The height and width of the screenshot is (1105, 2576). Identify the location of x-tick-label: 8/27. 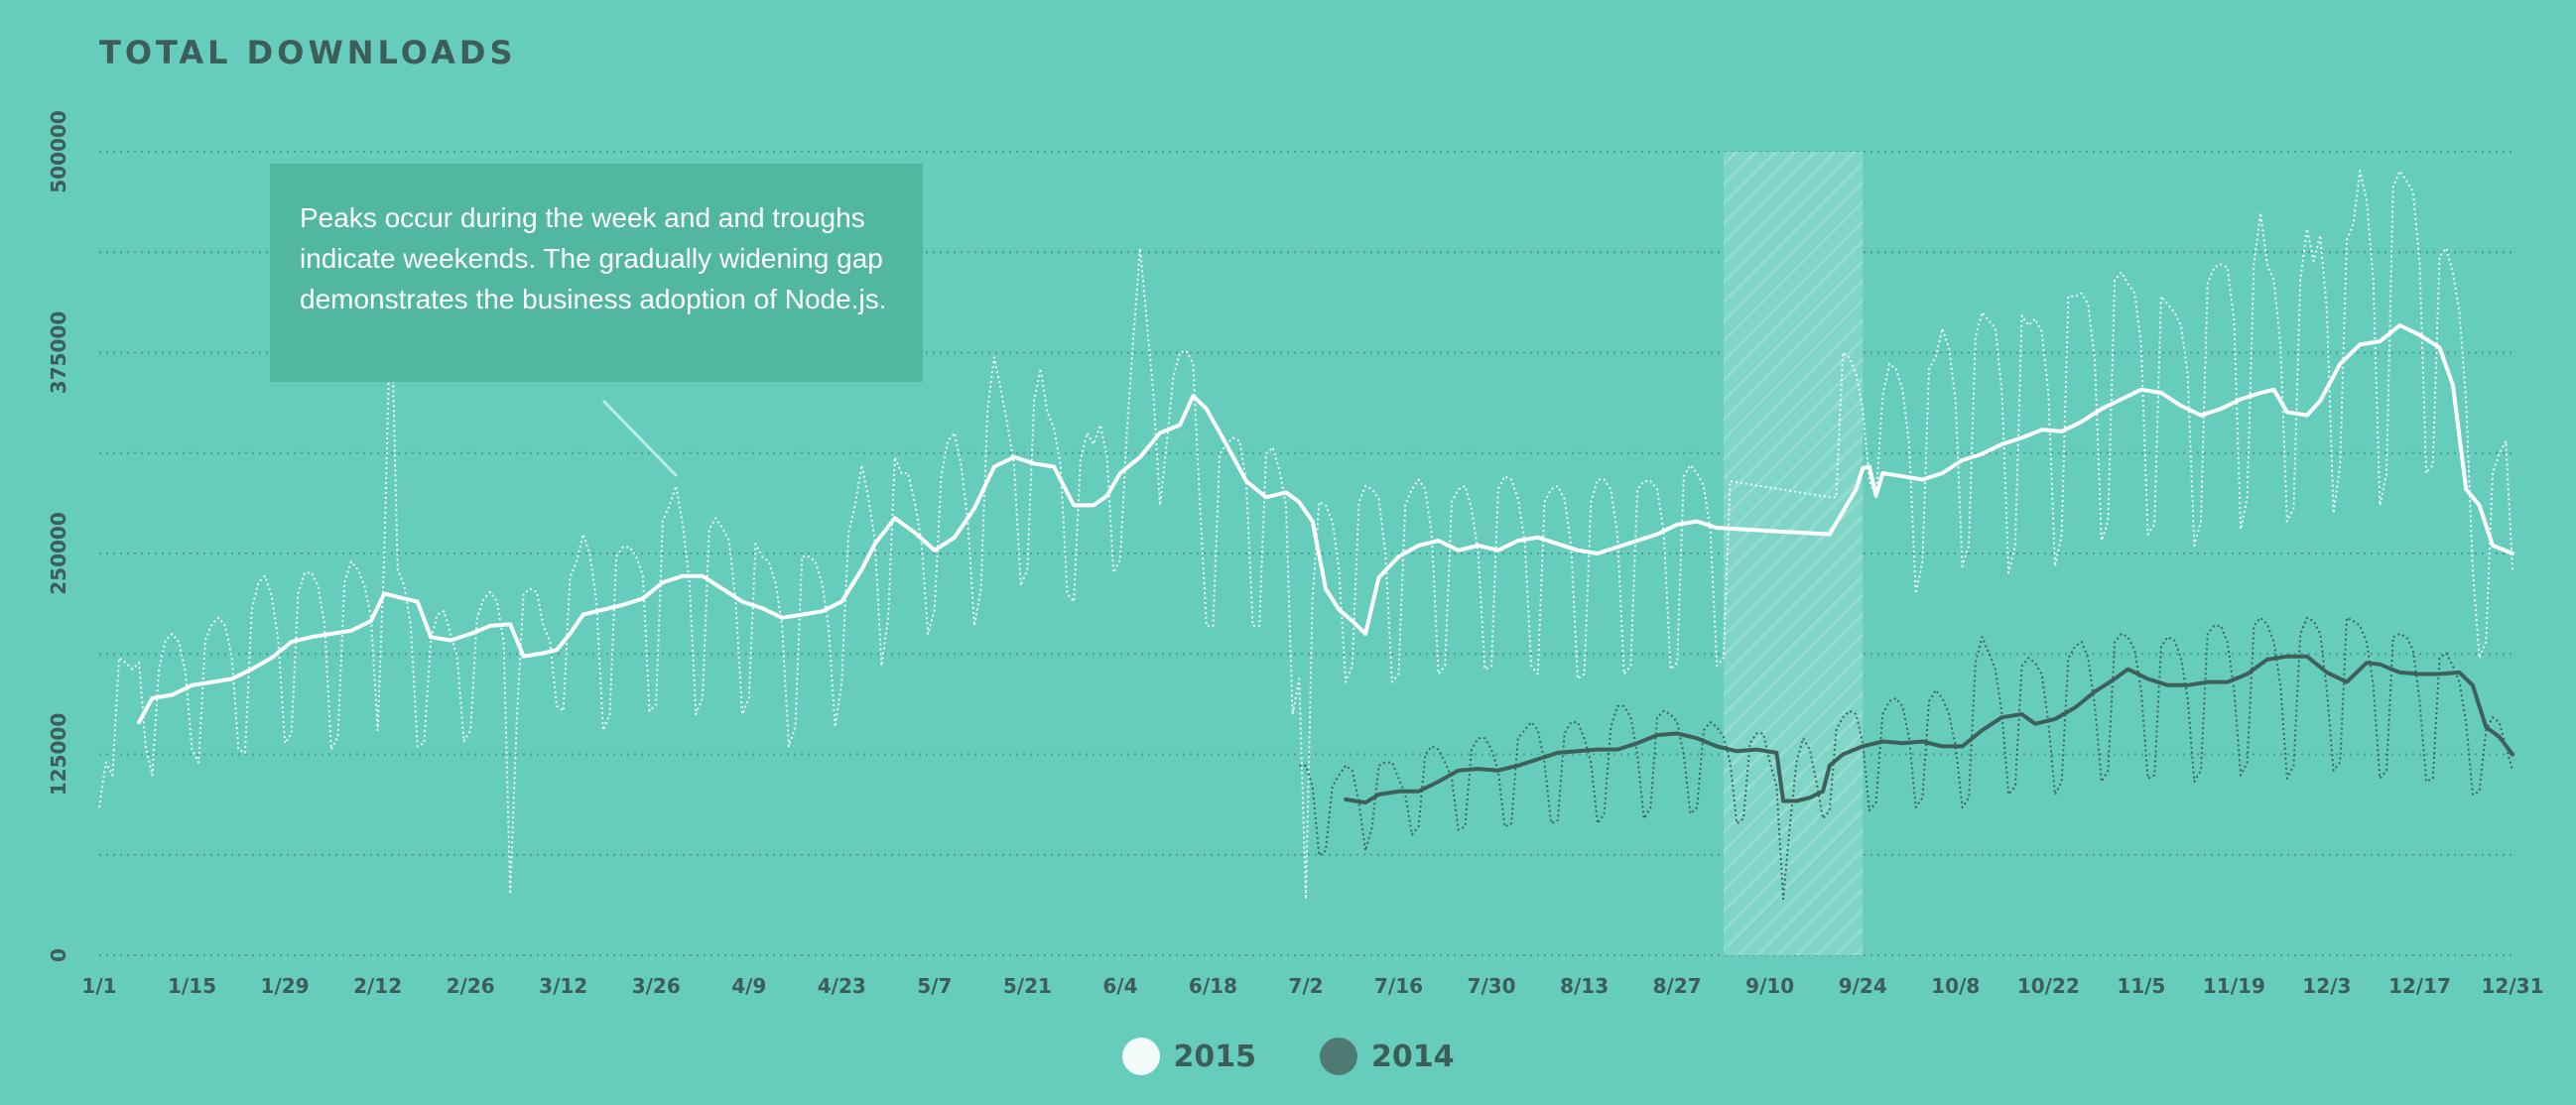
(1678, 986).